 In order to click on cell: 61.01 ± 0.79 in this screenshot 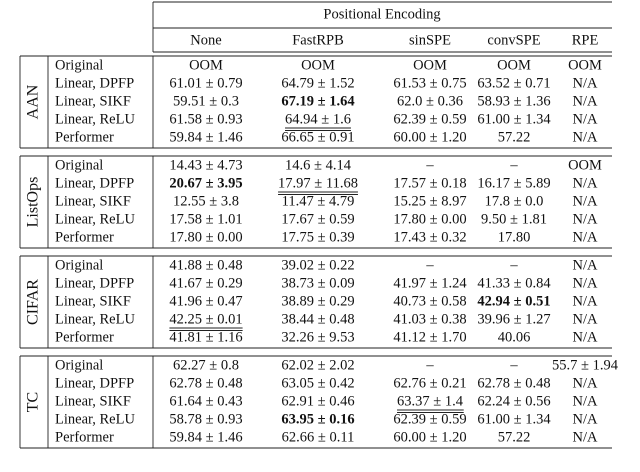, I will do `click(205, 83)`.